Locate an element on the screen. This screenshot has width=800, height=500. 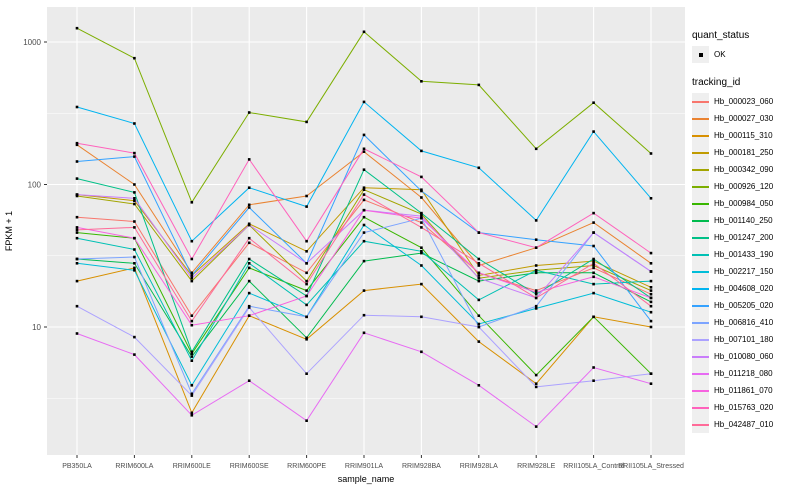
legend-item: Hb_011861_070 is located at coordinates (745, 390).